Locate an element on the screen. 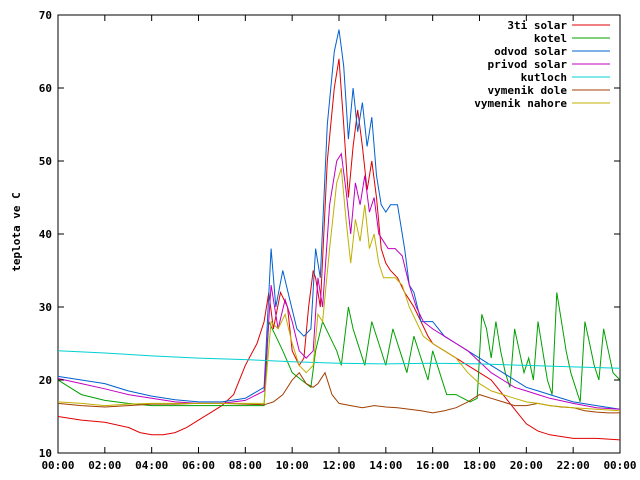 The width and height of the screenshot is (640, 480). legend-label-vymenik-nahore: vymenik nahore is located at coordinates (520, 103).